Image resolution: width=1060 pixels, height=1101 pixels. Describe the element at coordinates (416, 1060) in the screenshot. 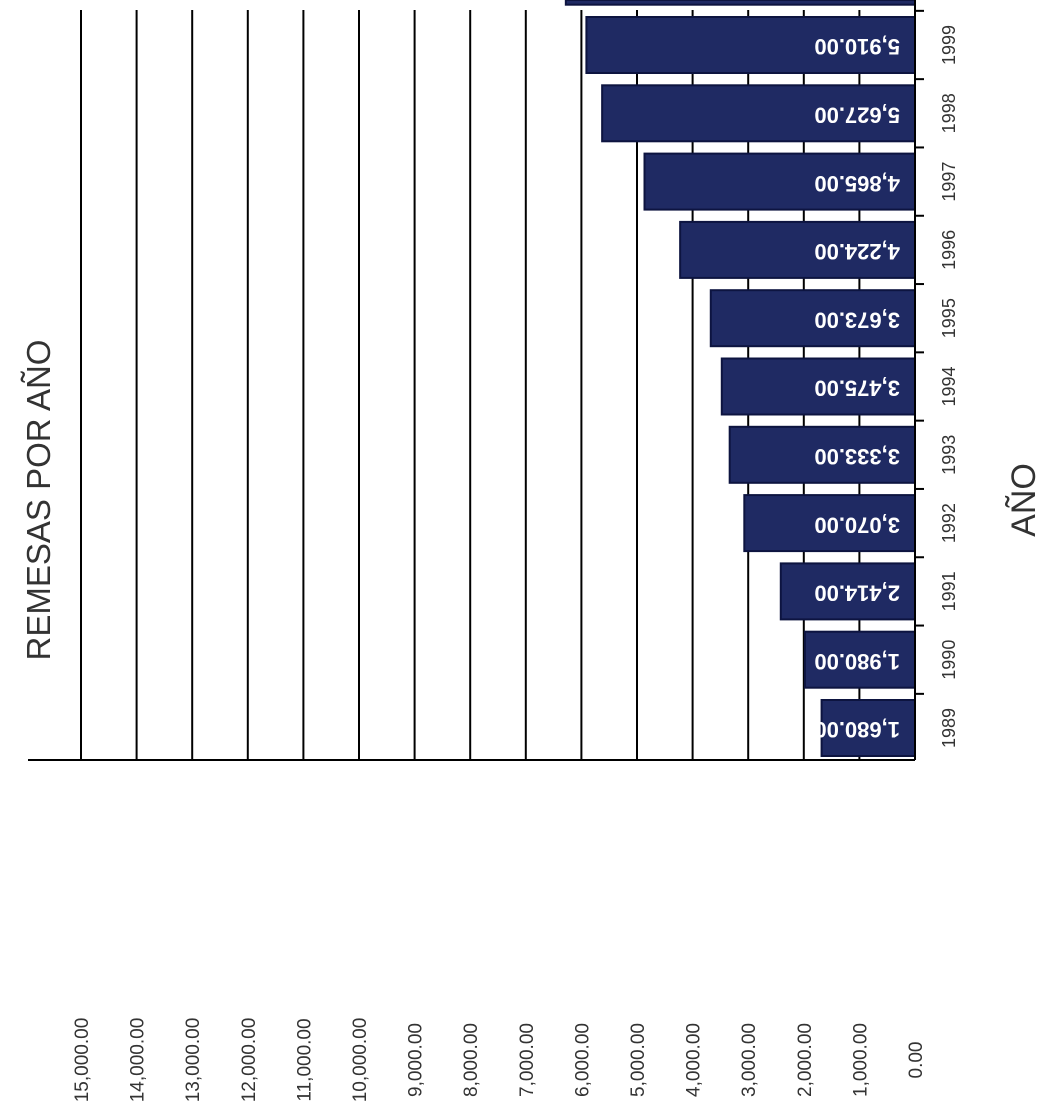

I see `value-tick-label: 9,000.00` at that location.